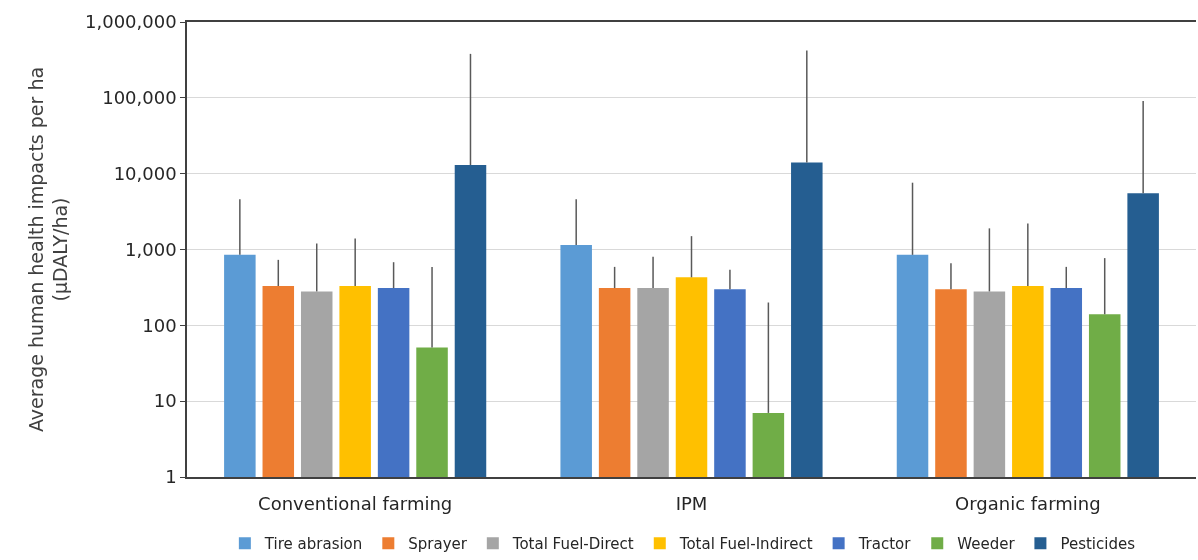 This screenshot has width=1198, height=560. What do you see at coordinates (171, 477) in the screenshot?
I see `y-tick-label: 1` at bounding box center [171, 477].